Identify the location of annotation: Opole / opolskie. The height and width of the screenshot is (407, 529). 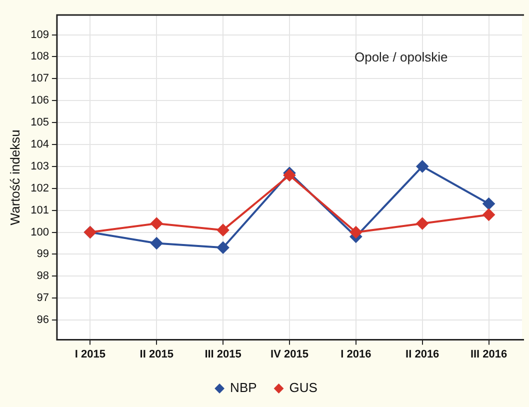
(401, 57).